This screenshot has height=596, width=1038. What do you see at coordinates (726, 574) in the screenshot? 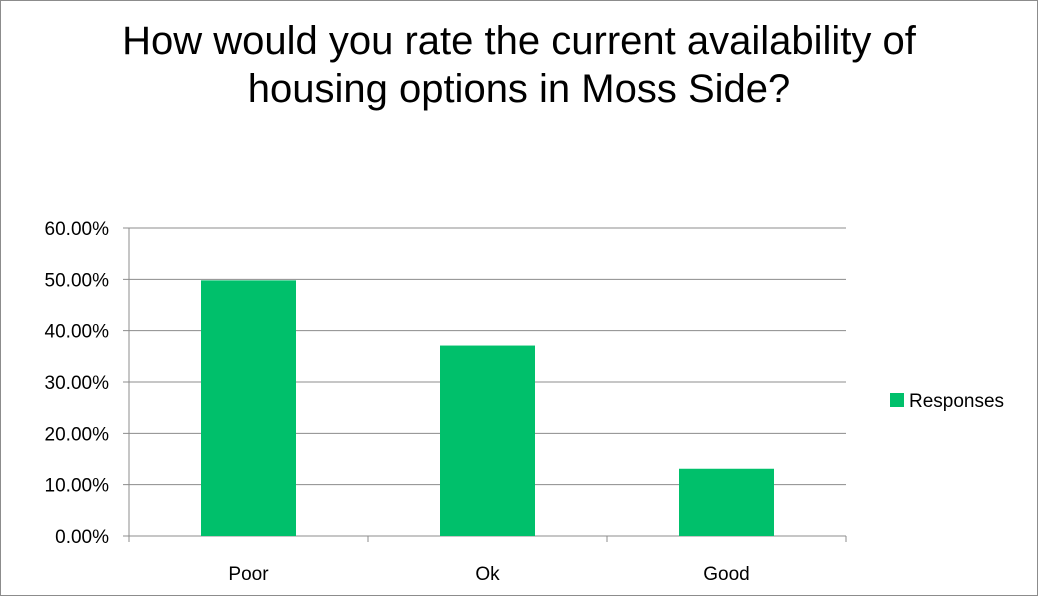
I see `x-tick-label-good: Good` at bounding box center [726, 574].